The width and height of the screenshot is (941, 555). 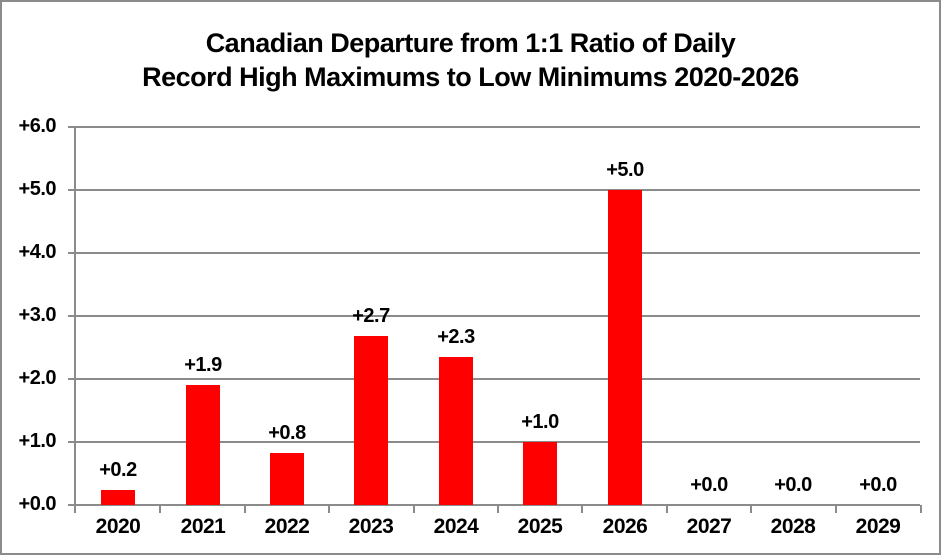 I want to click on y-tick-label: +5.0, so click(x=37, y=189).